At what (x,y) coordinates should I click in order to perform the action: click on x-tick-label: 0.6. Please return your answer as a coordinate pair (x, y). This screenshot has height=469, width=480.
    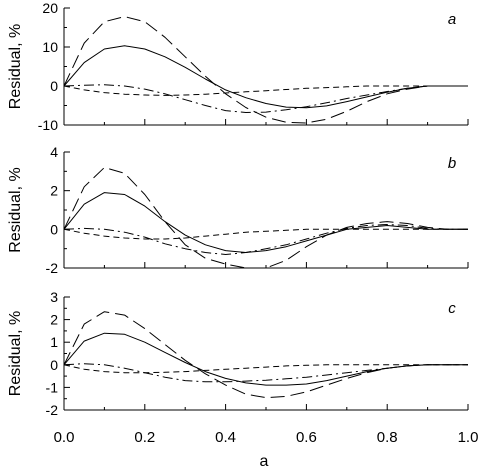
    Looking at the image, I should click on (306, 437).